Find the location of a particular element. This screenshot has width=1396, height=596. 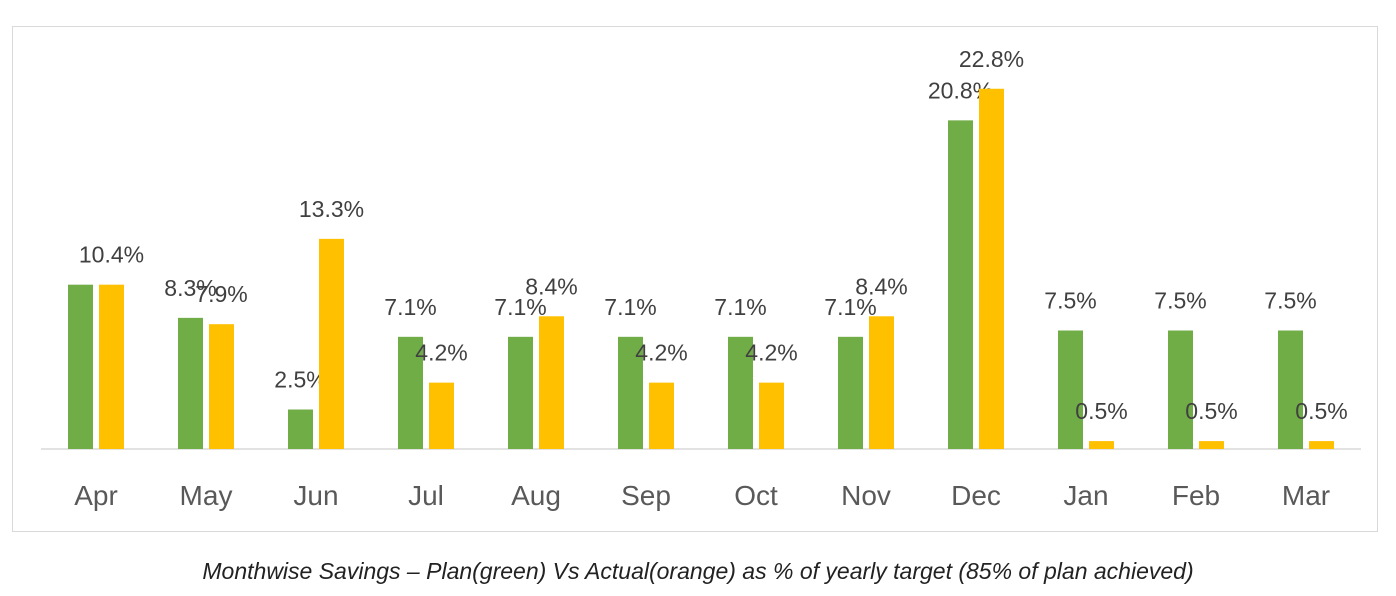

plan-bar-jan is located at coordinates (1070, 389).